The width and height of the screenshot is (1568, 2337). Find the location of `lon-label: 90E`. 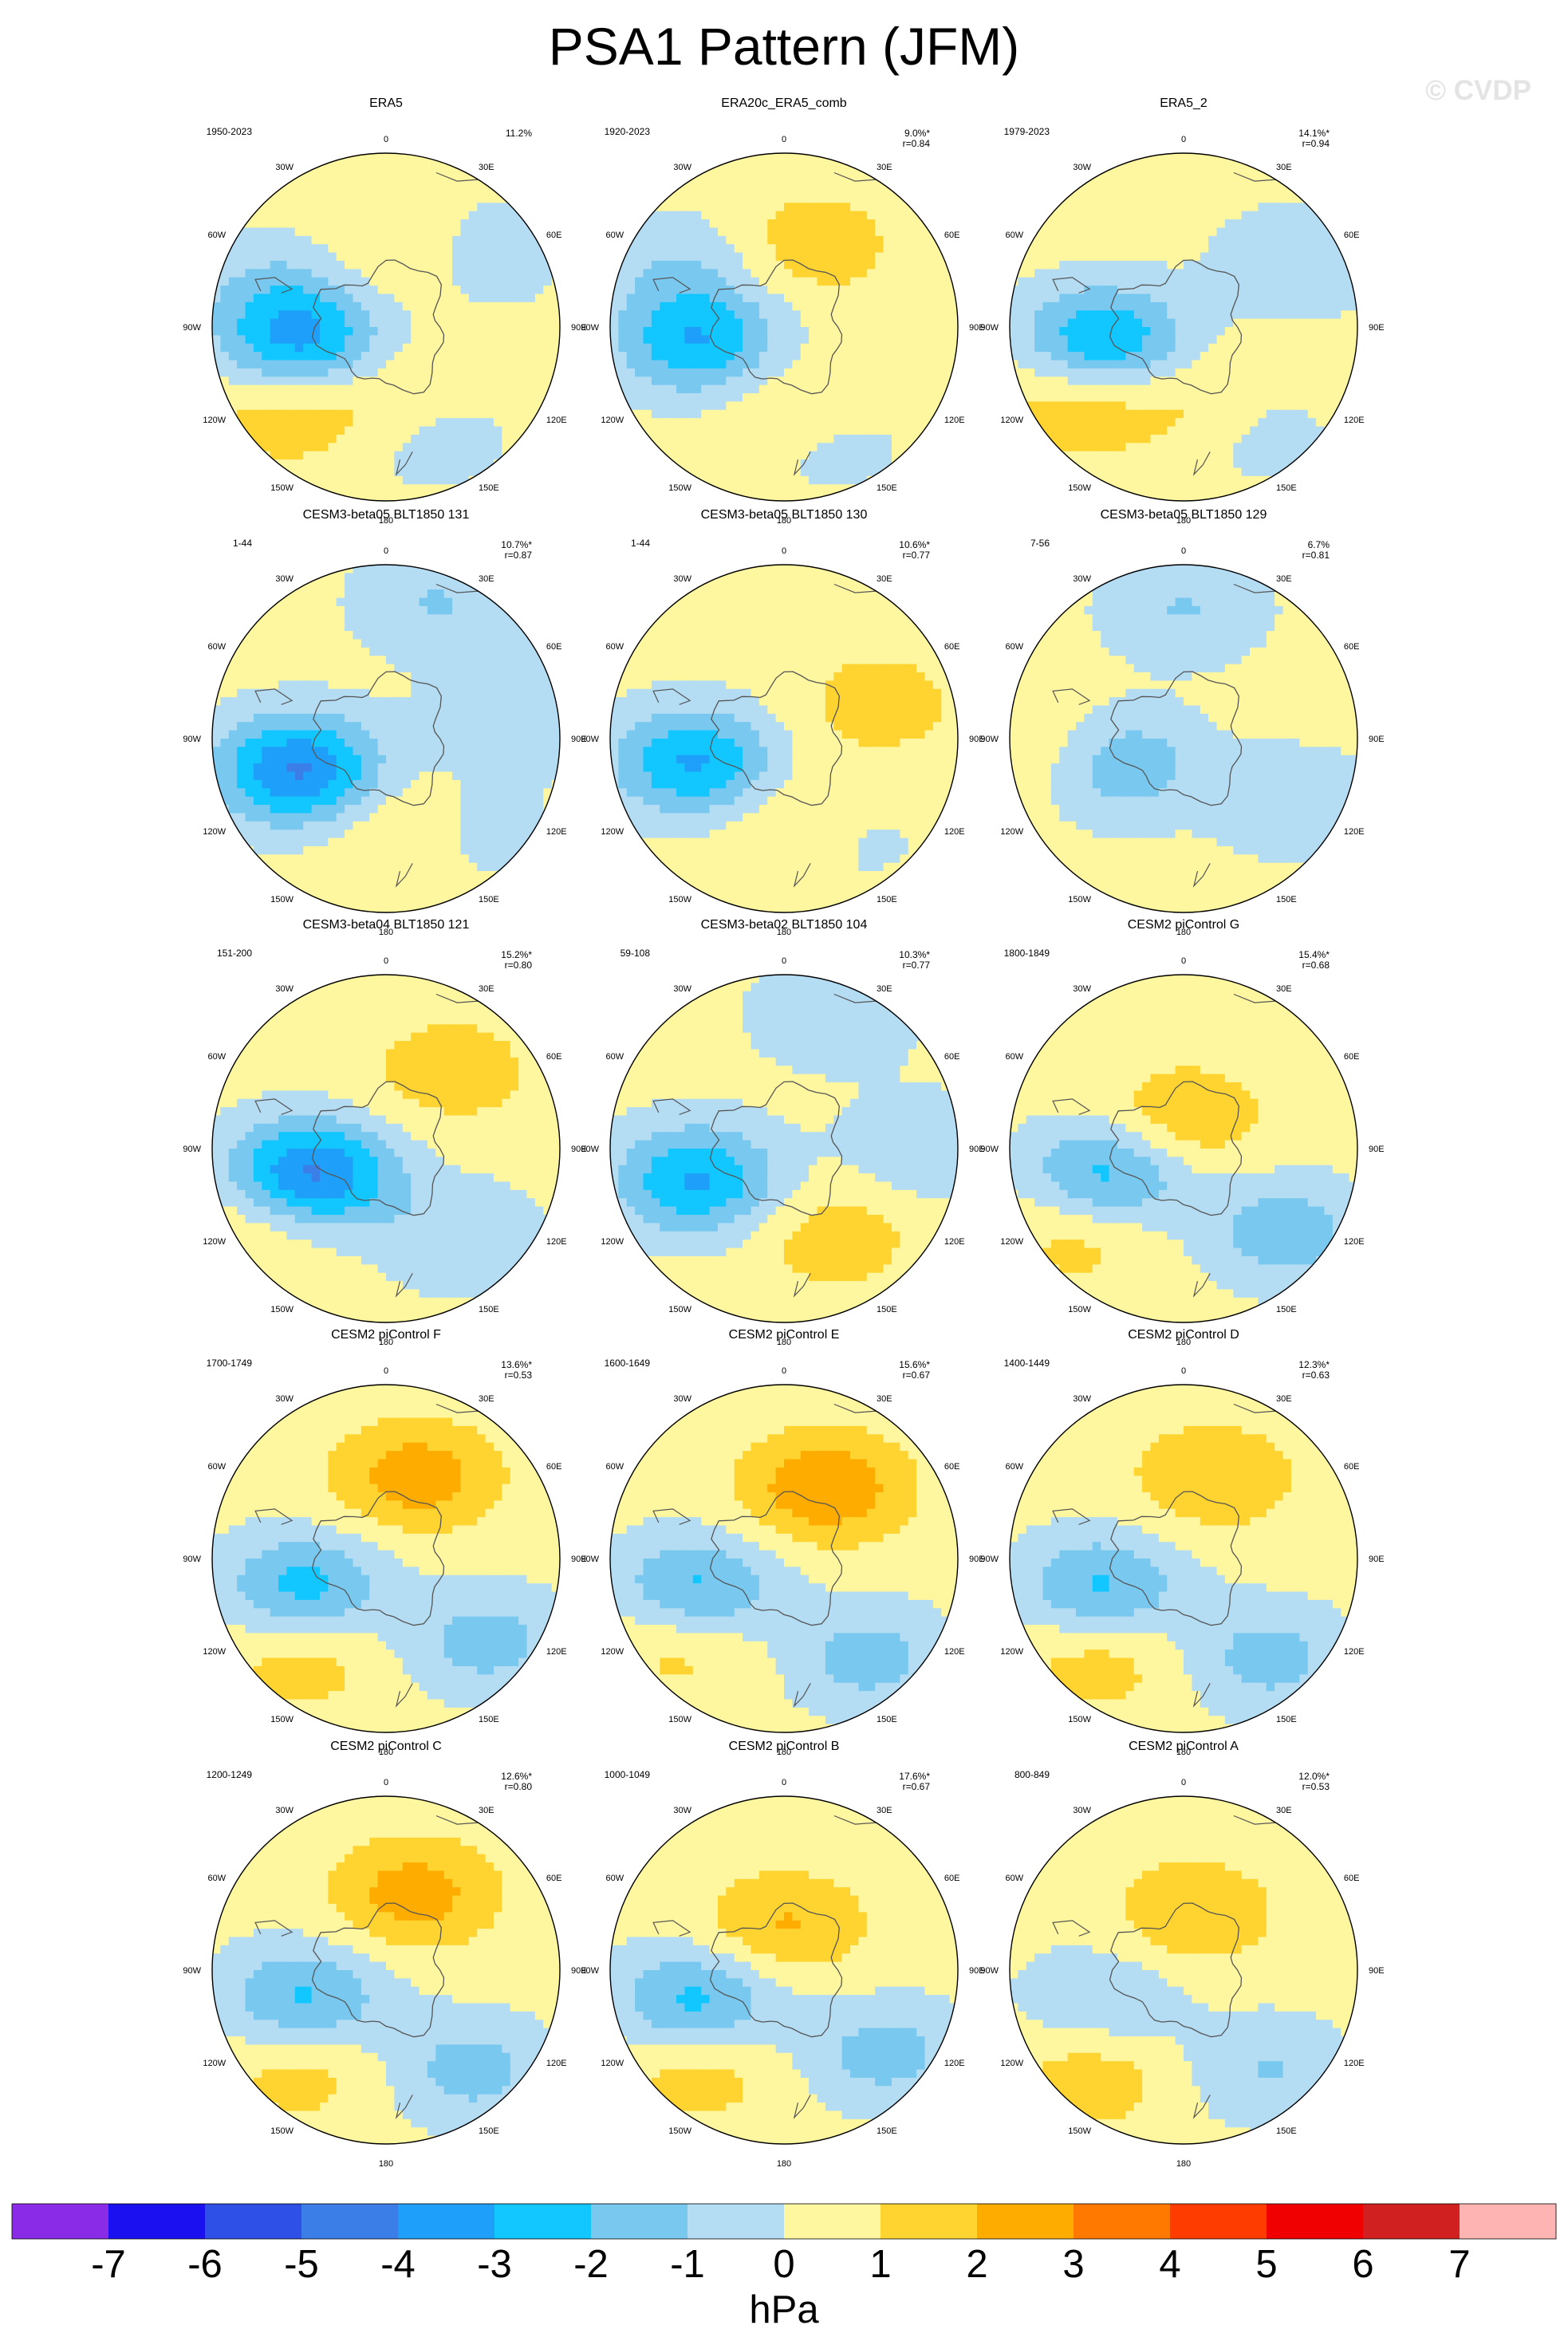

lon-label: 90E is located at coordinates (977, 328).